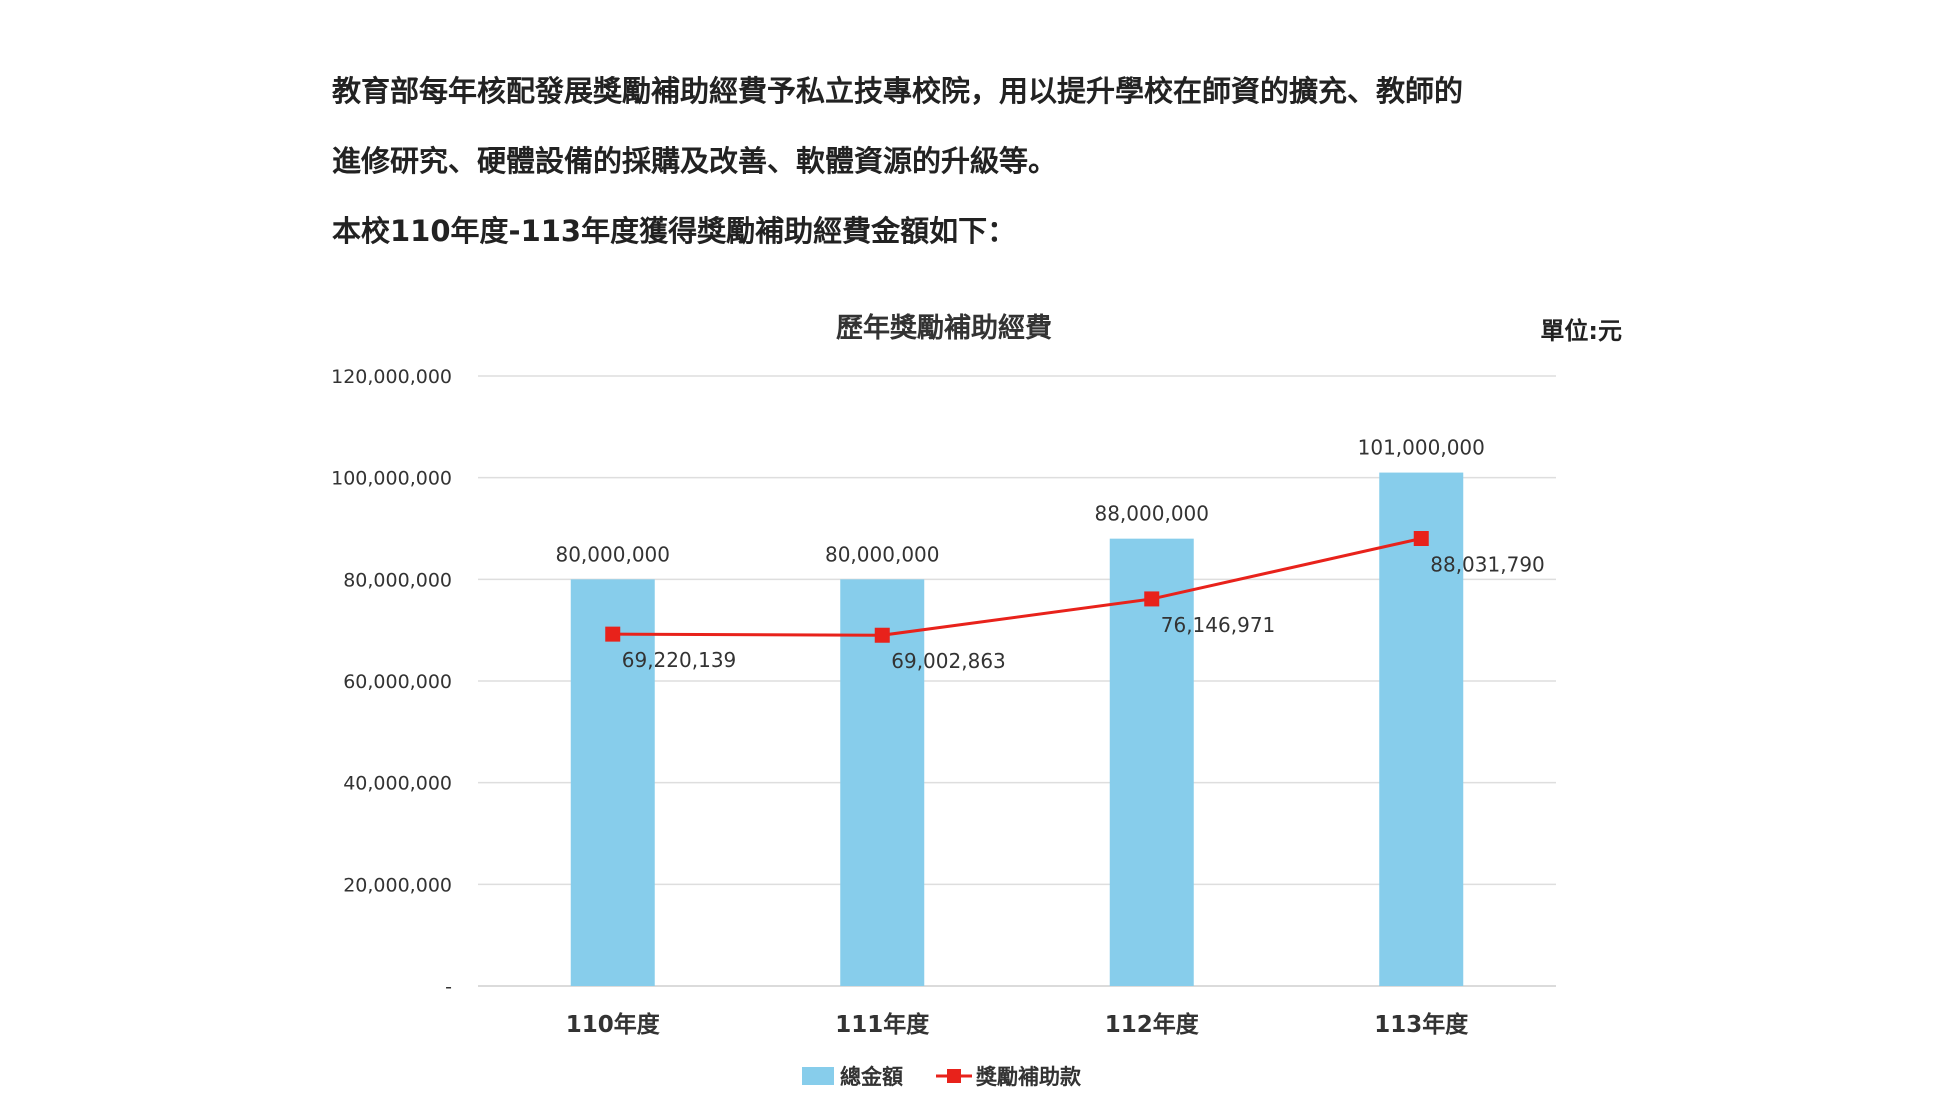  What do you see at coordinates (613, 1024) in the screenshot?
I see `x-tick-label: 110年度` at bounding box center [613, 1024].